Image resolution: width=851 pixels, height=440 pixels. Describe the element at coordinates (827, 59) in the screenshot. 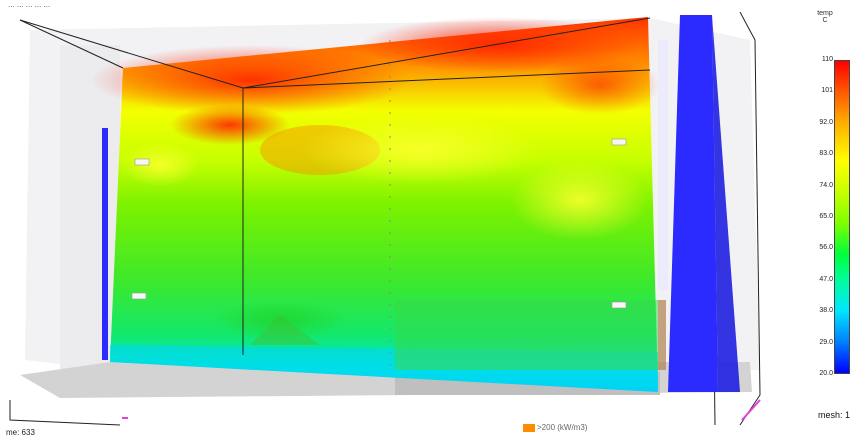

I see `colorbar-tick: 110` at that location.